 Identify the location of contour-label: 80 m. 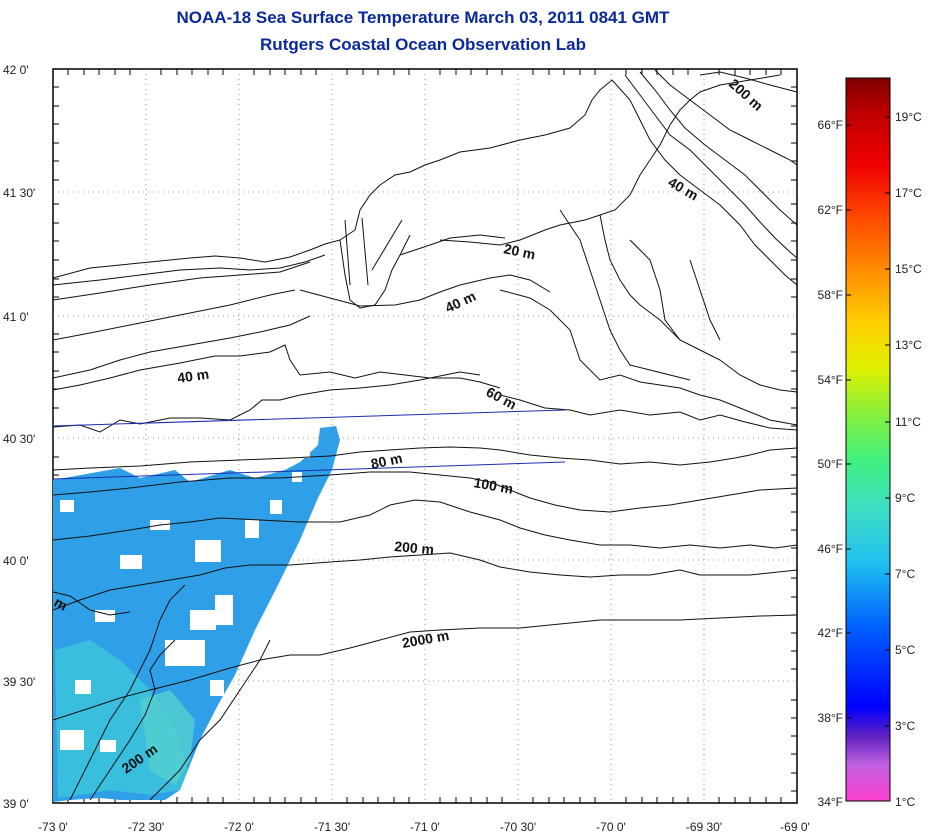
(386, 461).